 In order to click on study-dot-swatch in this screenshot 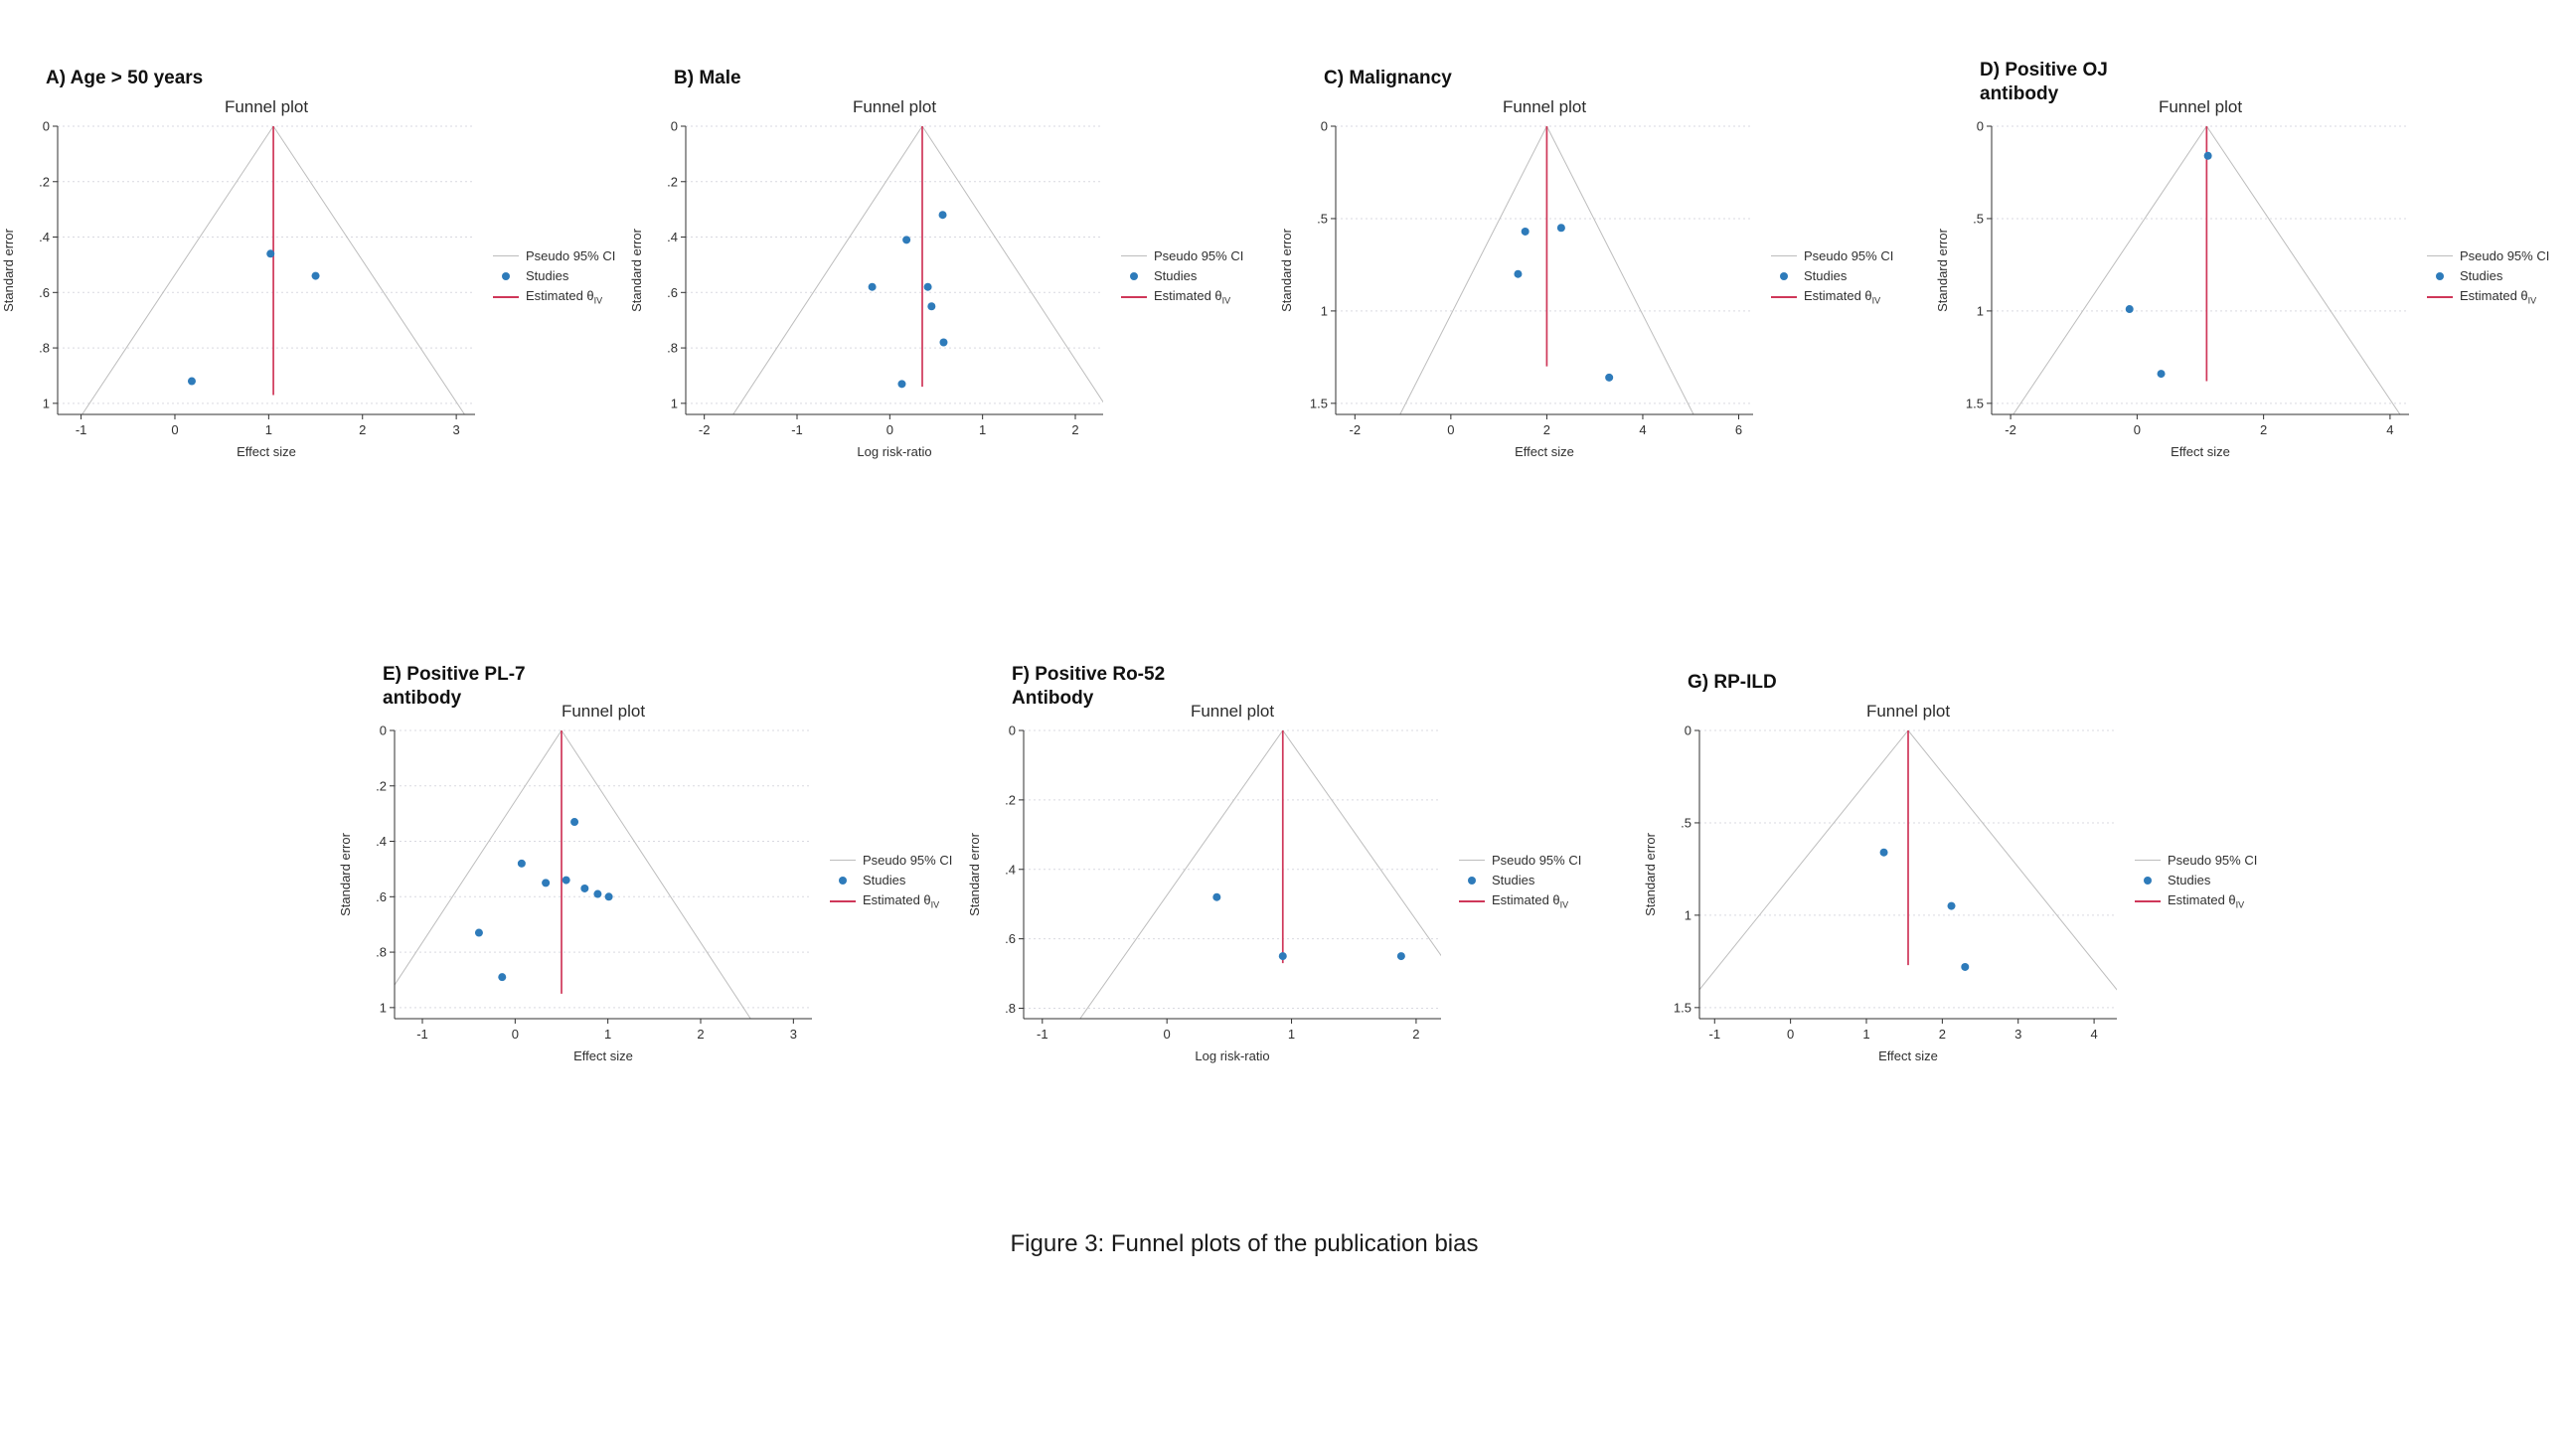, I will do `click(2148, 880)`.